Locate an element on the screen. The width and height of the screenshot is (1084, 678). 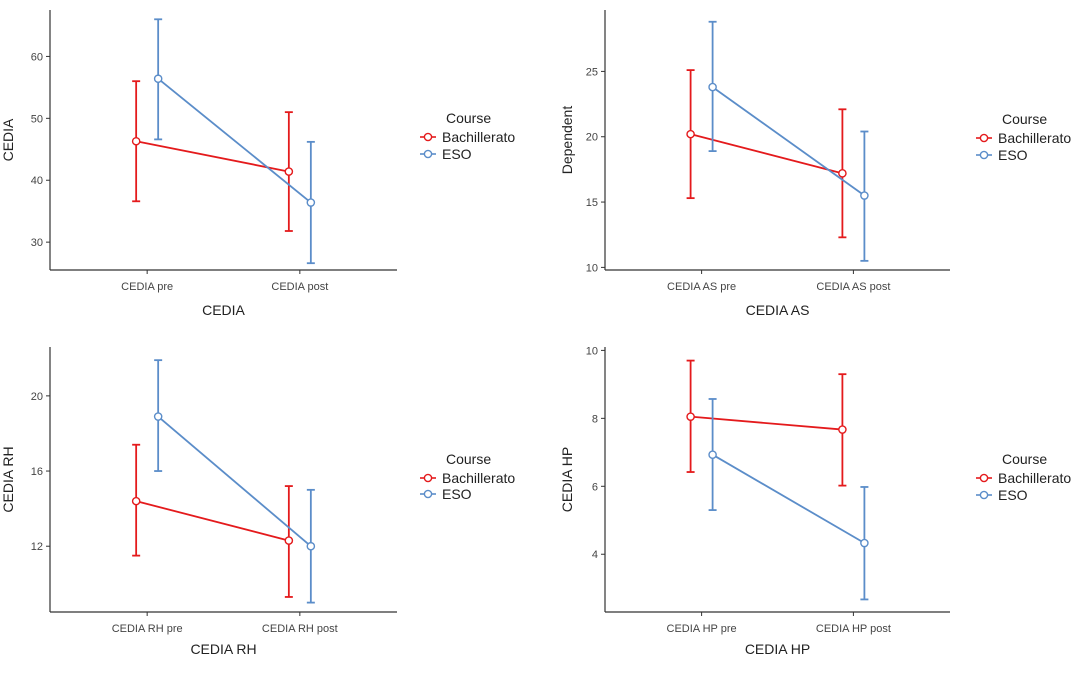
x-tick-label: CEDIA AS pre is located at coordinates (701, 287).